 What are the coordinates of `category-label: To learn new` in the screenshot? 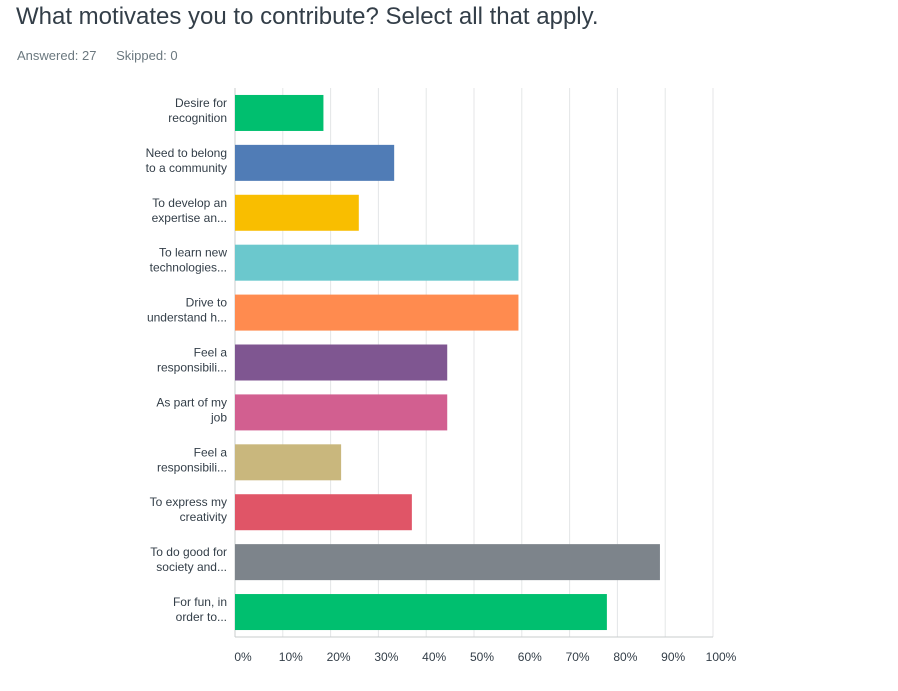 It's located at (193, 253).